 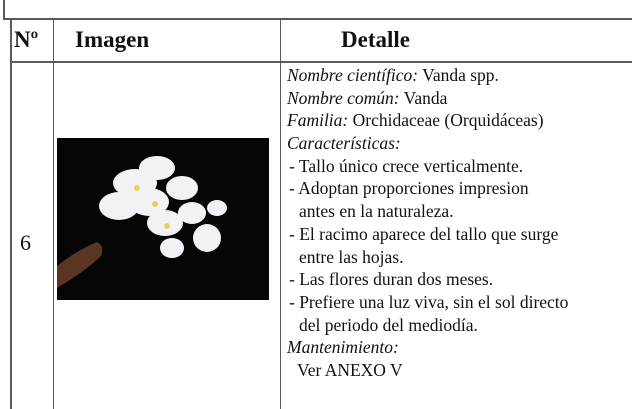 What do you see at coordinates (343, 347) in the screenshot?
I see `label: Mantenimiento:` at bounding box center [343, 347].